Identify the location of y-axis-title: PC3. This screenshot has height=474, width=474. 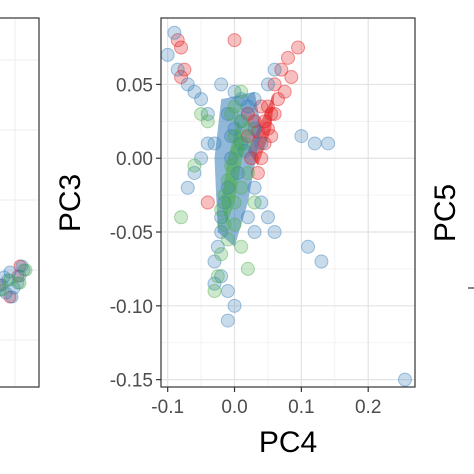
(70, 203).